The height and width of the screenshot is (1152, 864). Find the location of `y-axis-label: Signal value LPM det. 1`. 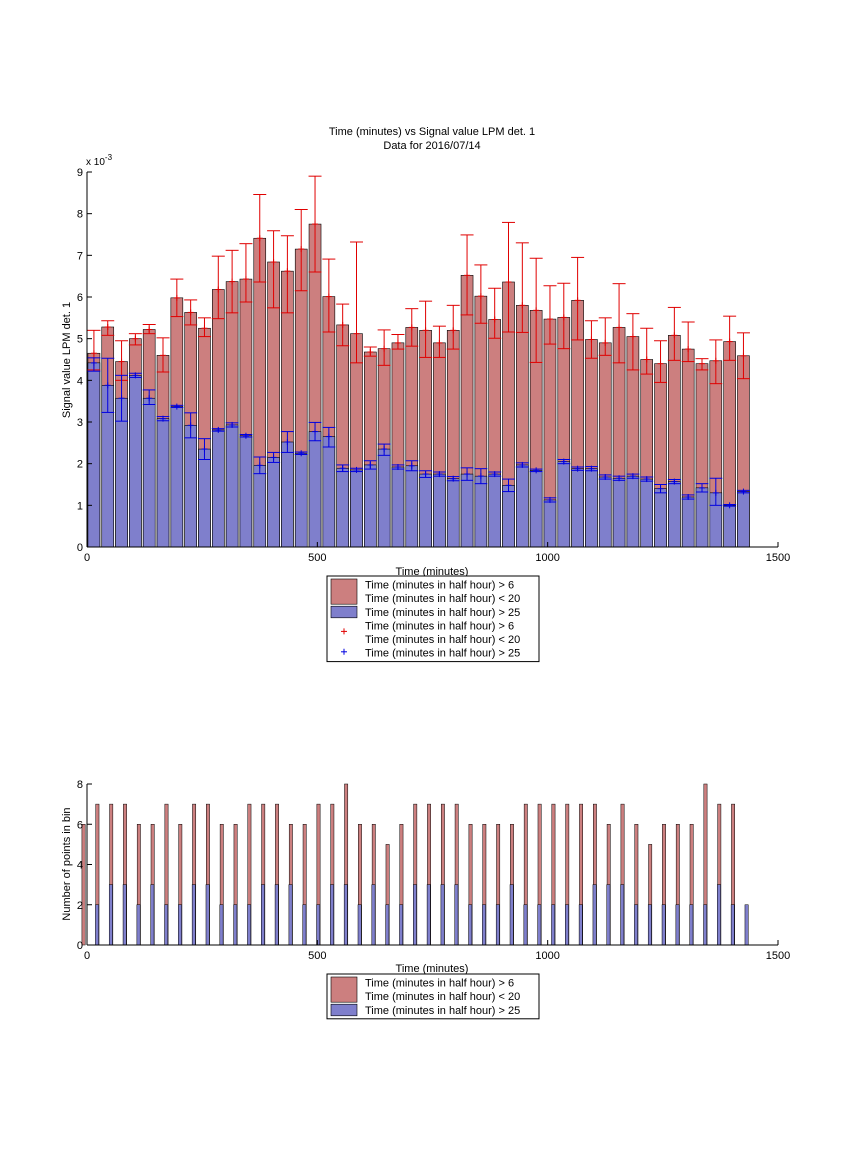

y-axis-label: Signal value LPM det. 1 is located at coordinates (67, 360).